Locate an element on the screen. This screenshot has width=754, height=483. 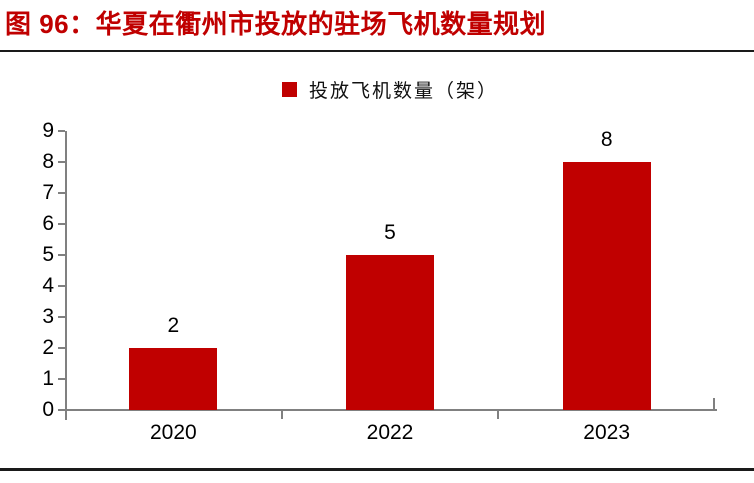
y-axis-label: 3 is located at coordinates (48, 316).